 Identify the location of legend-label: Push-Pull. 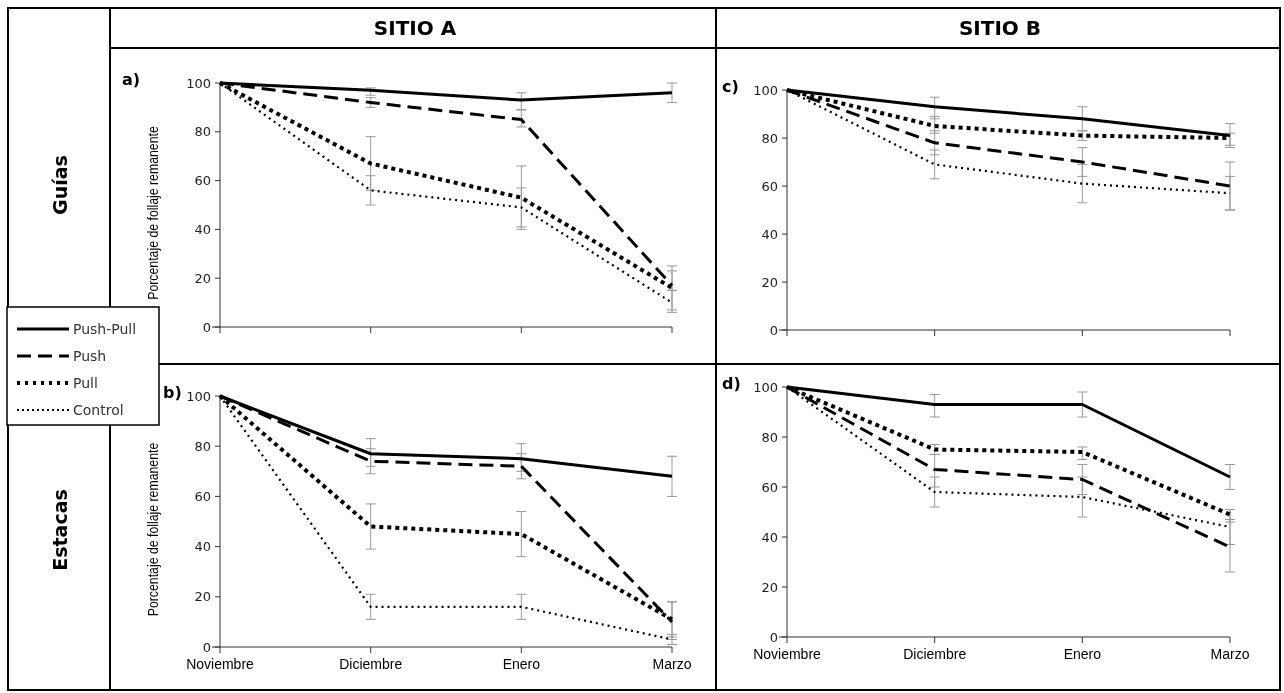
(105, 328).